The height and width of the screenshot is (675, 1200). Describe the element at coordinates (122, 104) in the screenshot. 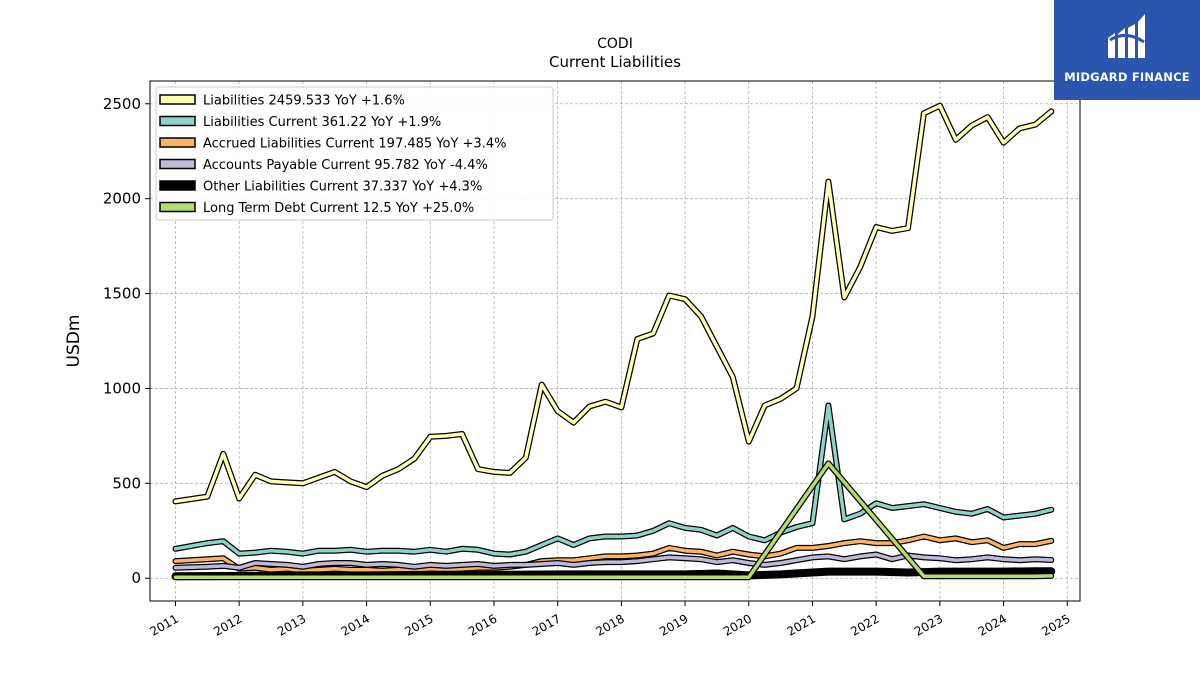

I see `y-tick-label: 2500` at that location.